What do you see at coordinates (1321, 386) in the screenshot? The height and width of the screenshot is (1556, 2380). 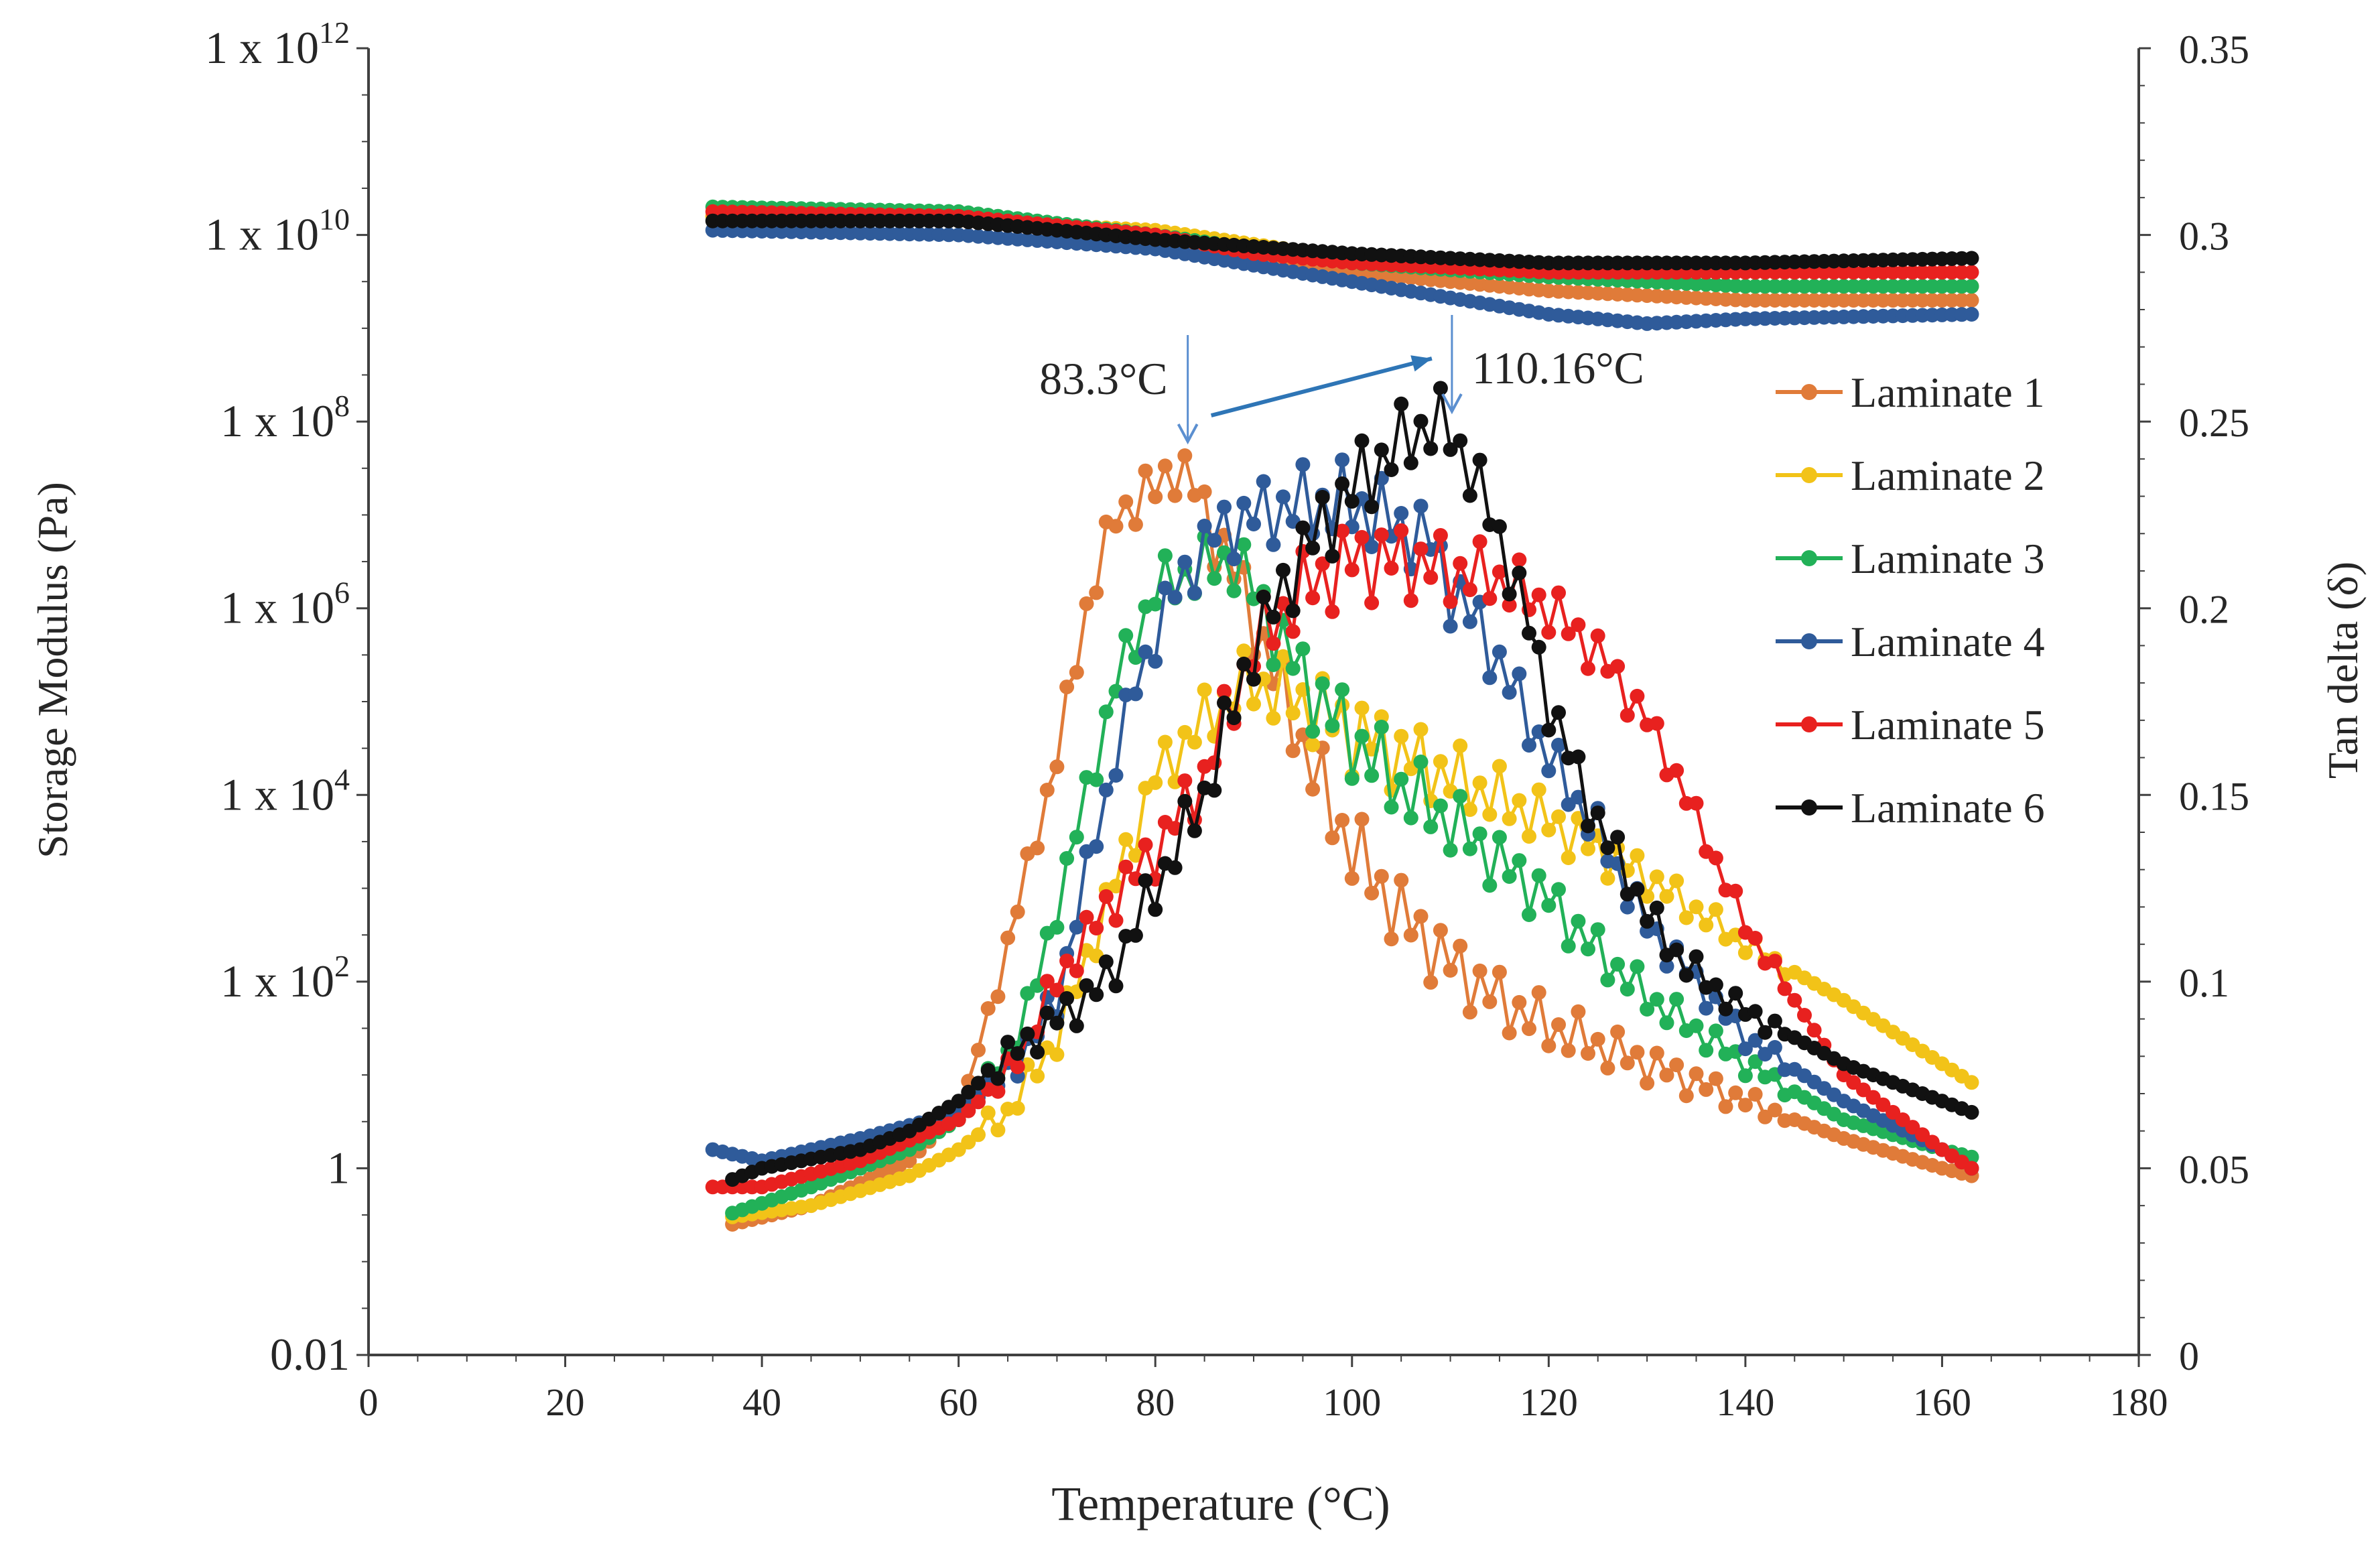 I see `shift-arrow` at bounding box center [1321, 386].